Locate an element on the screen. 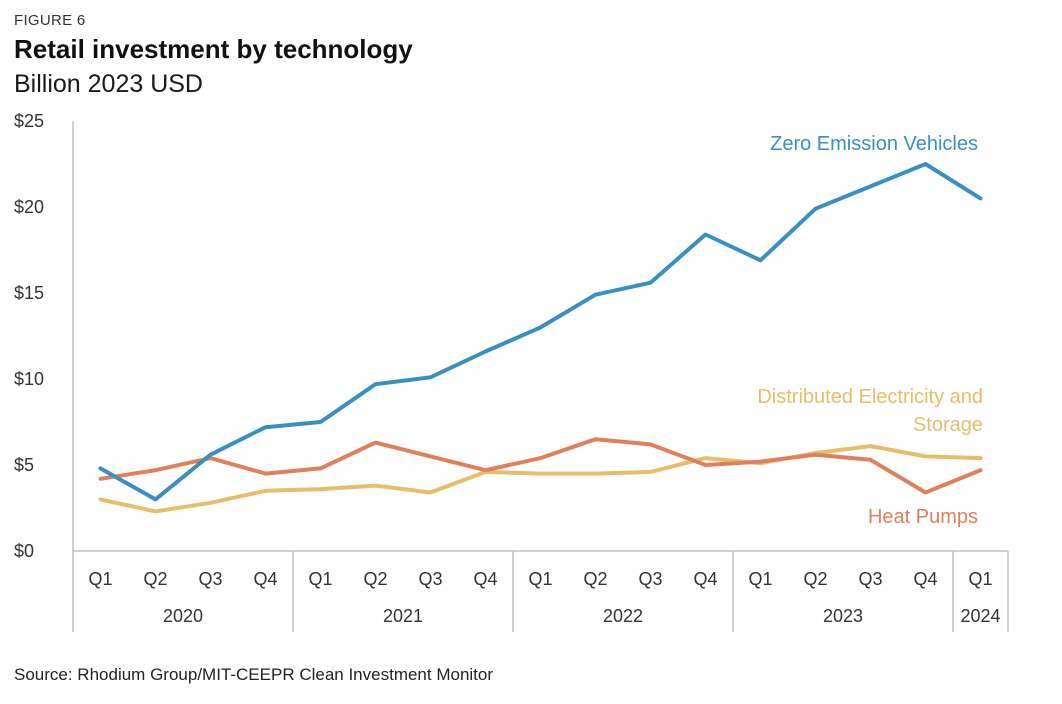 The image size is (1062, 704). series-label-zev: Zero Emission Vehicles is located at coordinates (874, 144).